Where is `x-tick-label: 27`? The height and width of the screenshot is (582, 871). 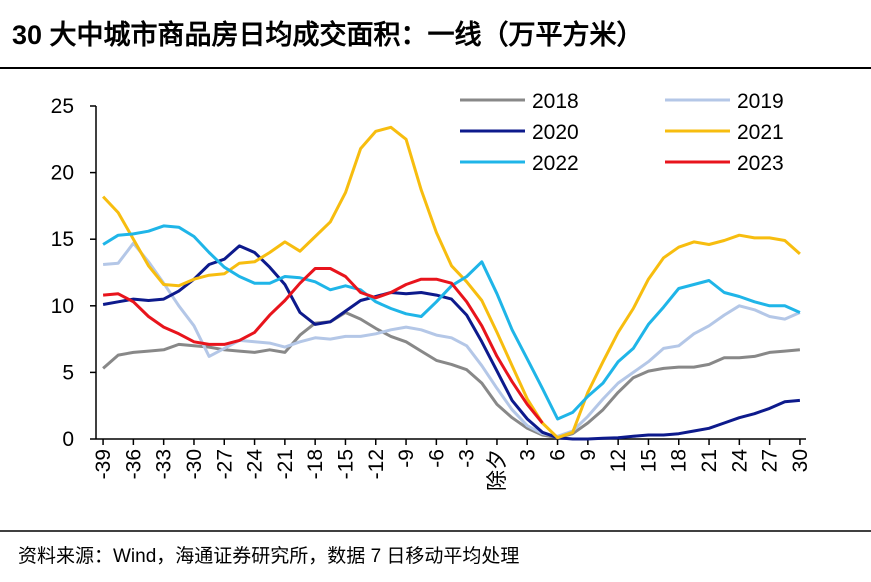
x-tick-label: 27 is located at coordinates (770, 460).